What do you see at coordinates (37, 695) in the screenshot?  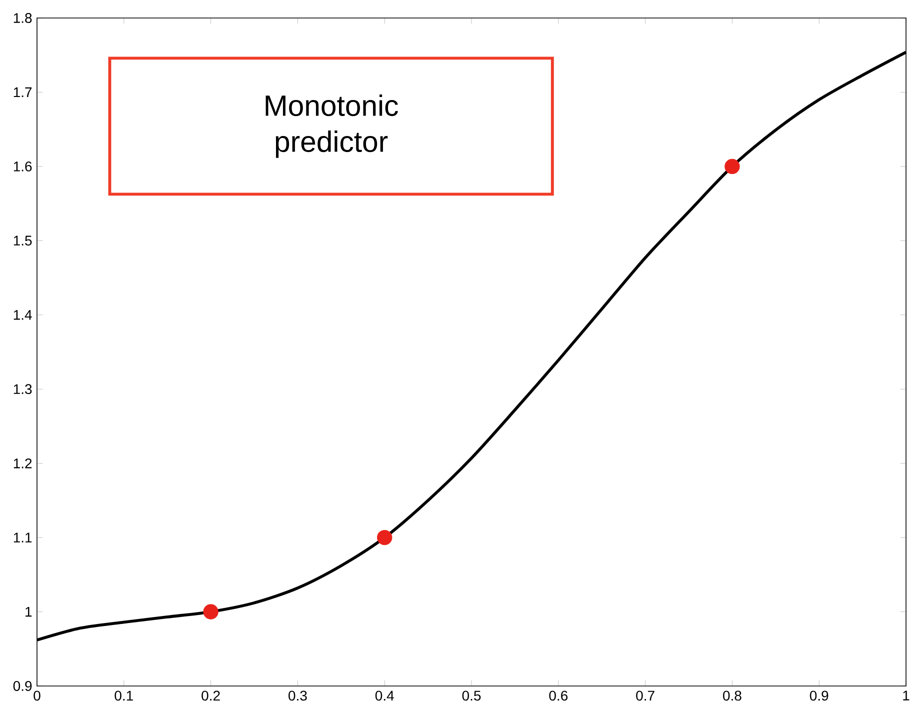 I see `x-tick-label: 0` at bounding box center [37, 695].